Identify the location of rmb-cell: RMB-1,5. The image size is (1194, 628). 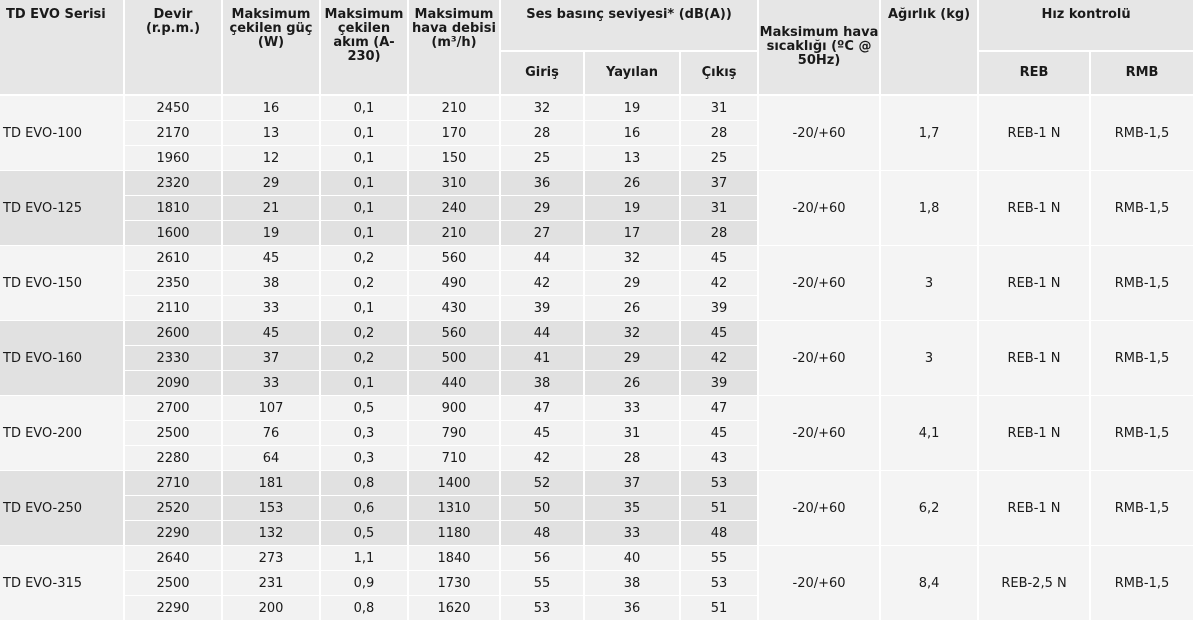
(1142, 358).